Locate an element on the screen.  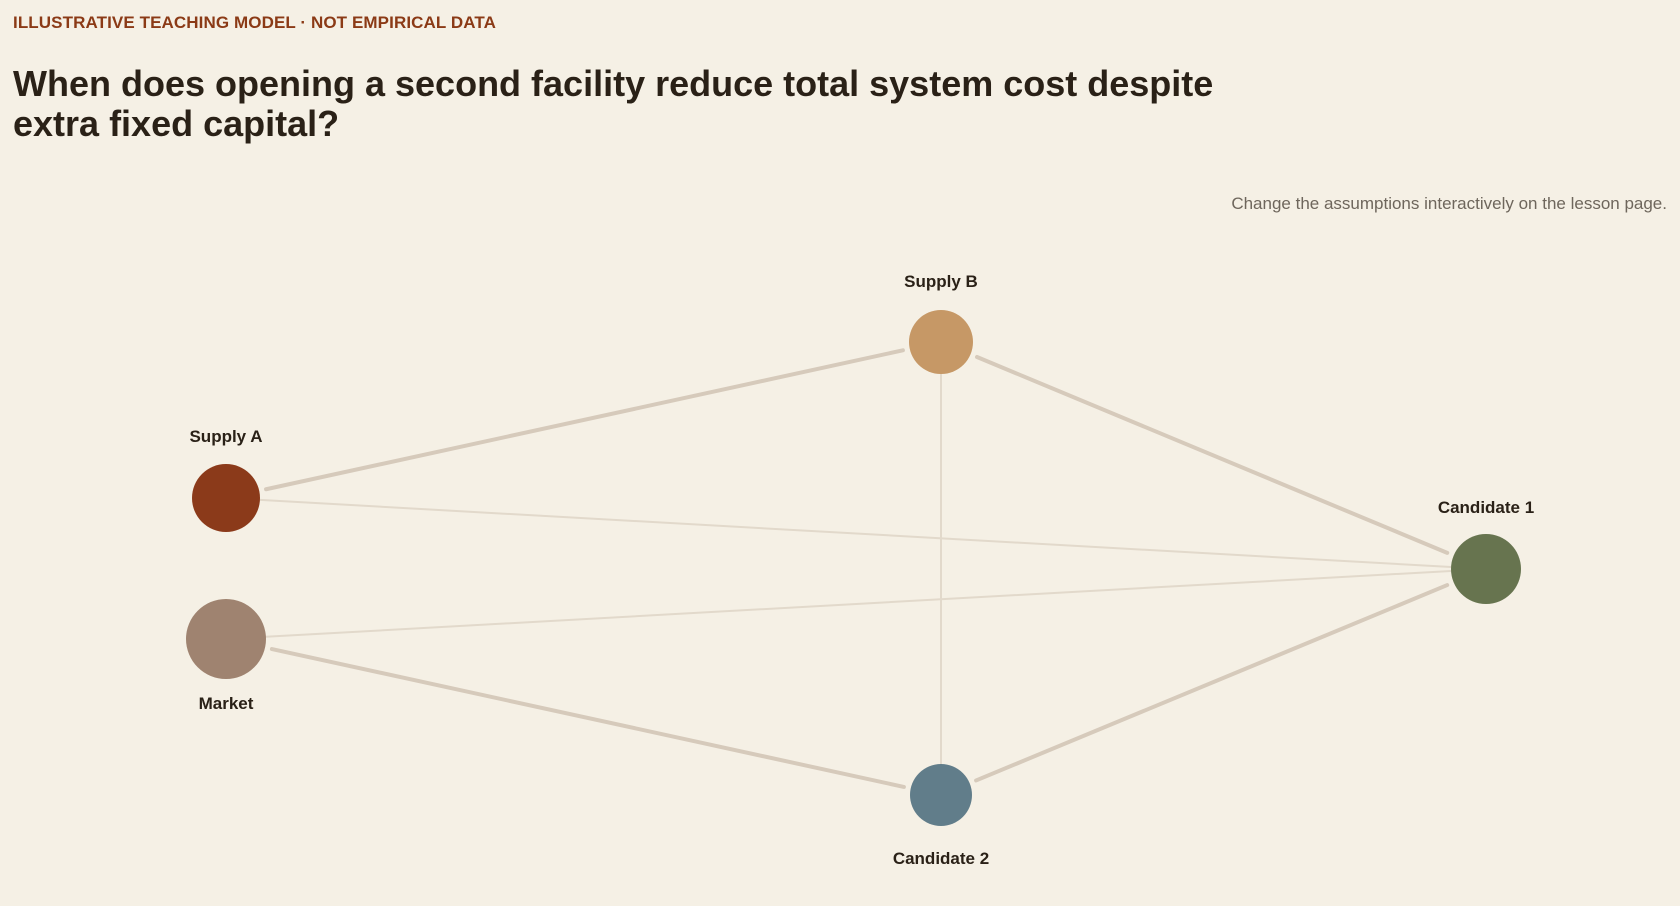
market-node-label: Market is located at coordinates (226, 703).